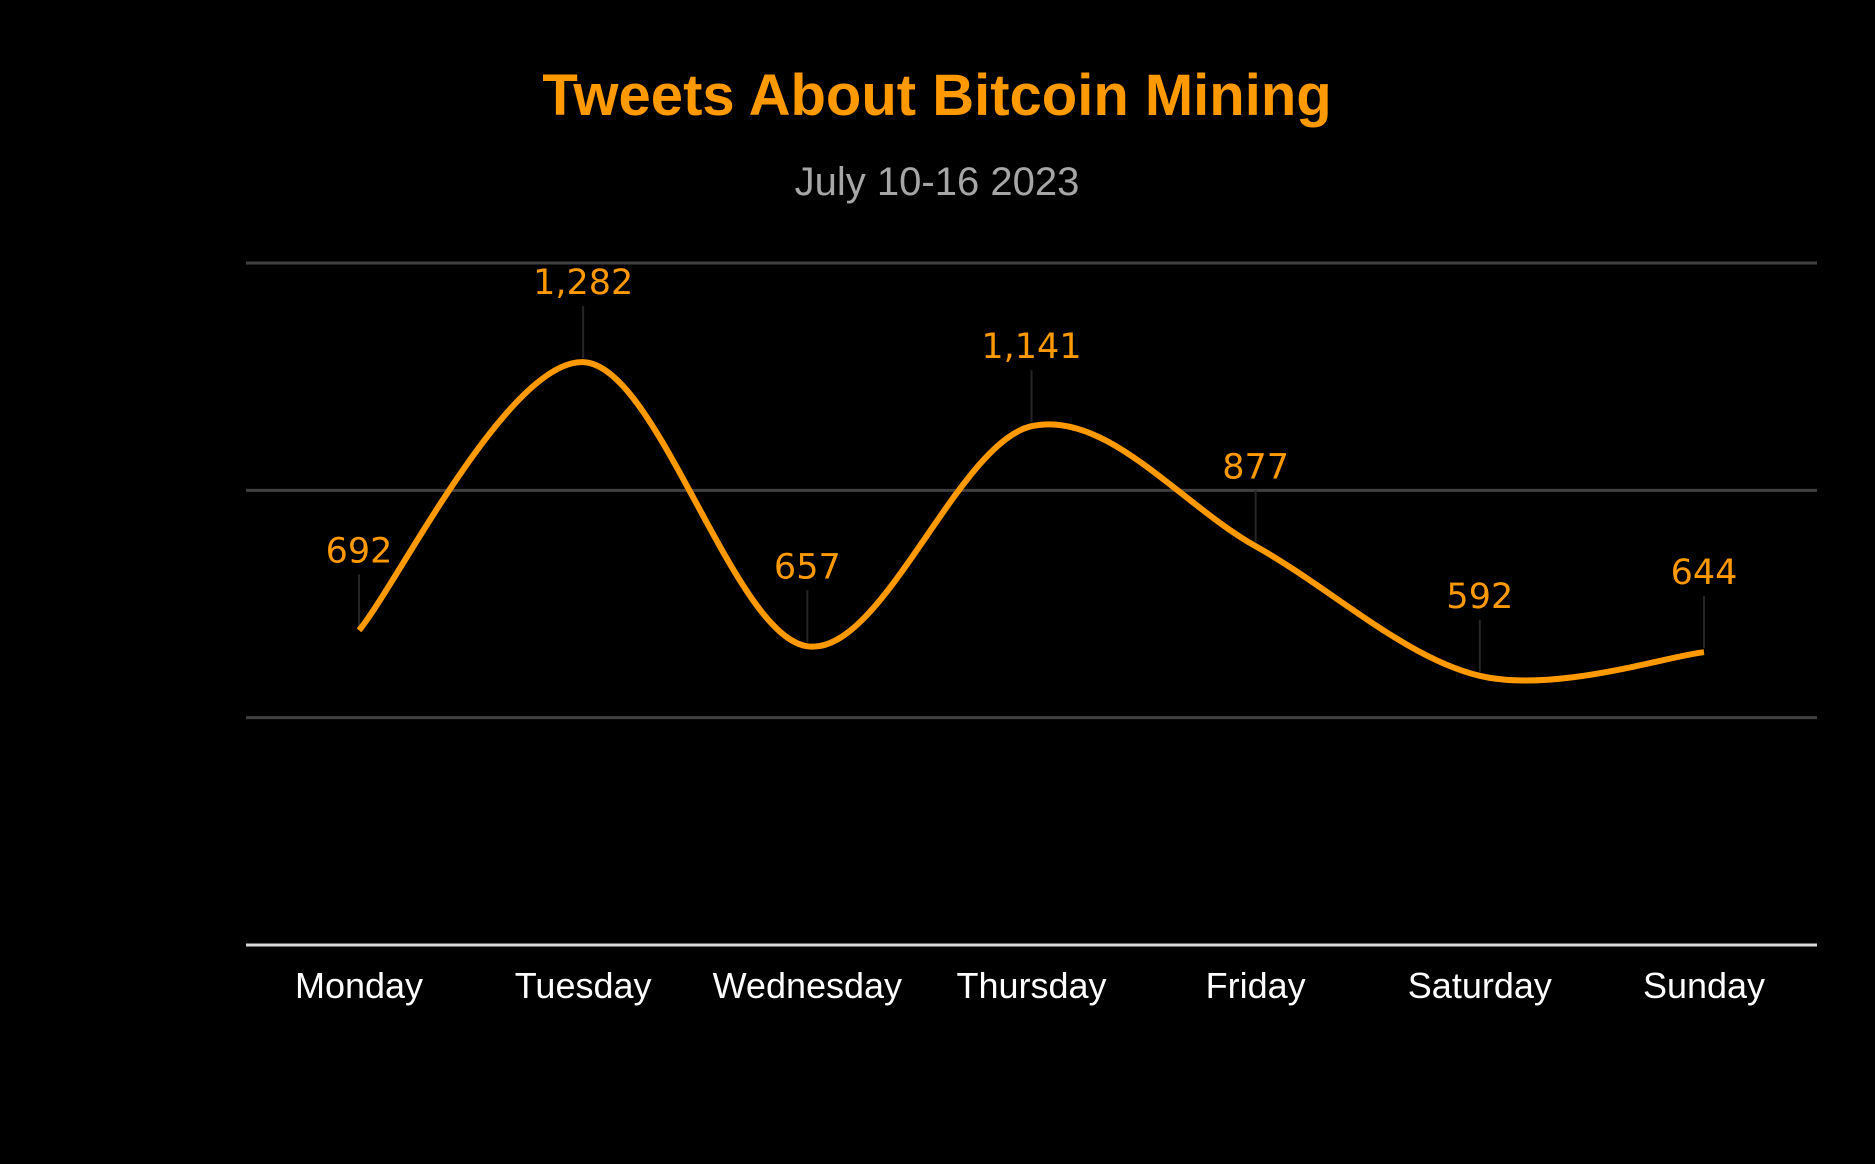 The image size is (1875, 1164). What do you see at coordinates (1256, 985) in the screenshot?
I see `x-tick-label: Friday` at bounding box center [1256, 985].